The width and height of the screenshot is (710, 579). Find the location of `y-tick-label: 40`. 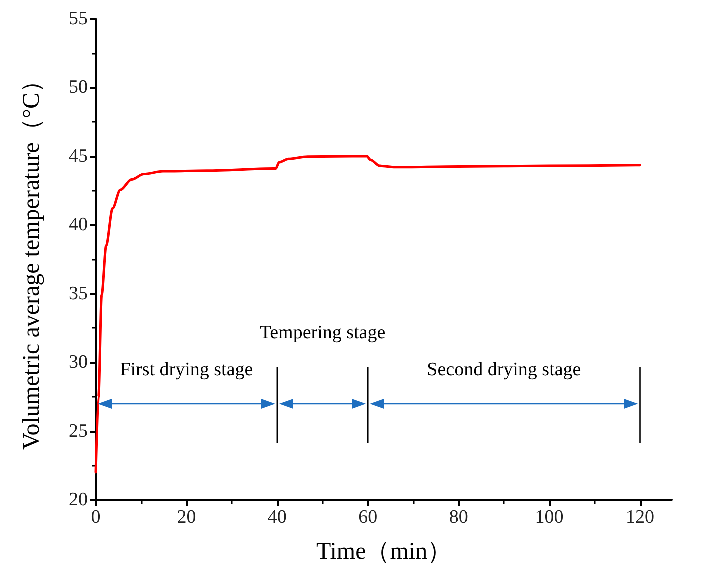

y-tick-label: 40 is located at coordinates (78, 225).